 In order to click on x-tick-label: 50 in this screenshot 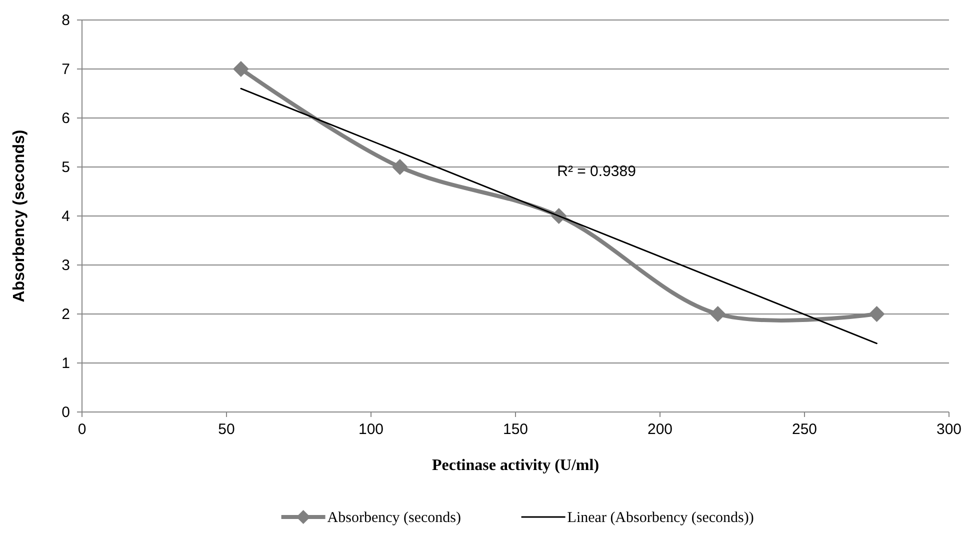, I will do `click(226, 429)`.